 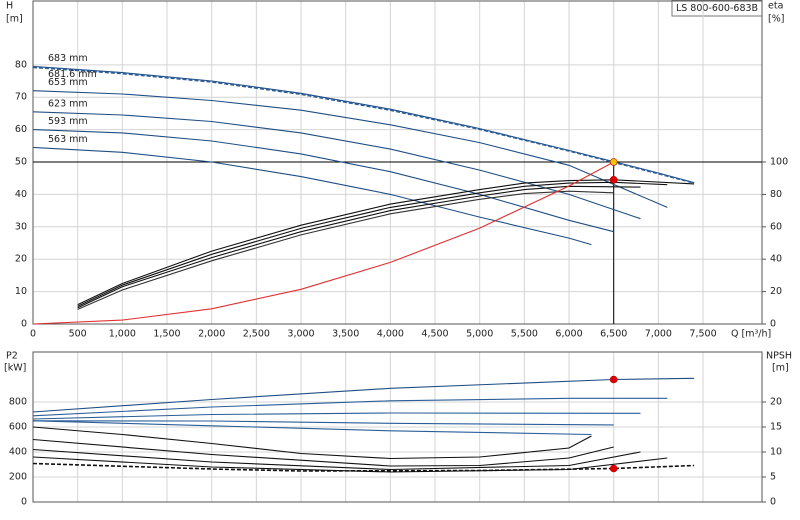 What do you see at coordinates (434, 334) in the screenshot?
I see `x-tick-label: 4,500` at bounding box center [434, 334].